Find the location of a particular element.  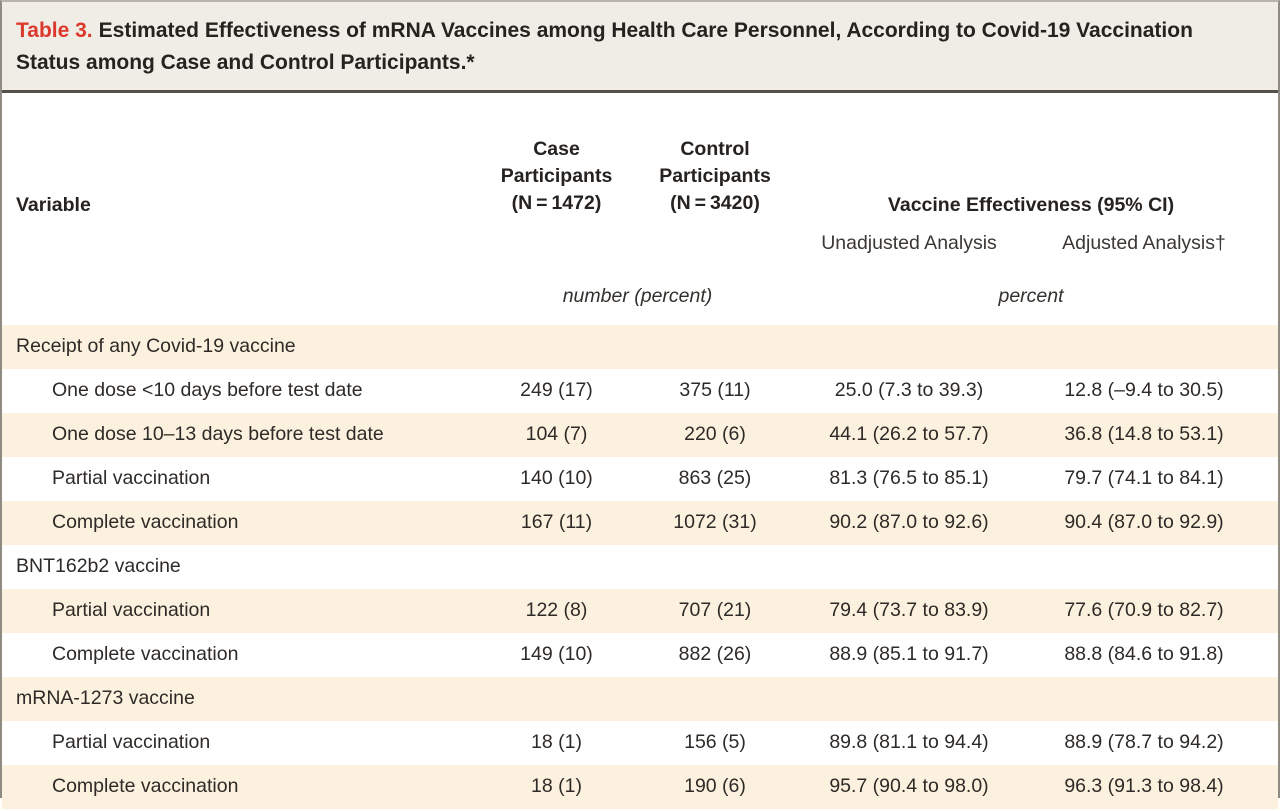

table-subheader-row: Unadjusted Analysis Adjusted Analysis† is located at coordinates (640, 244).